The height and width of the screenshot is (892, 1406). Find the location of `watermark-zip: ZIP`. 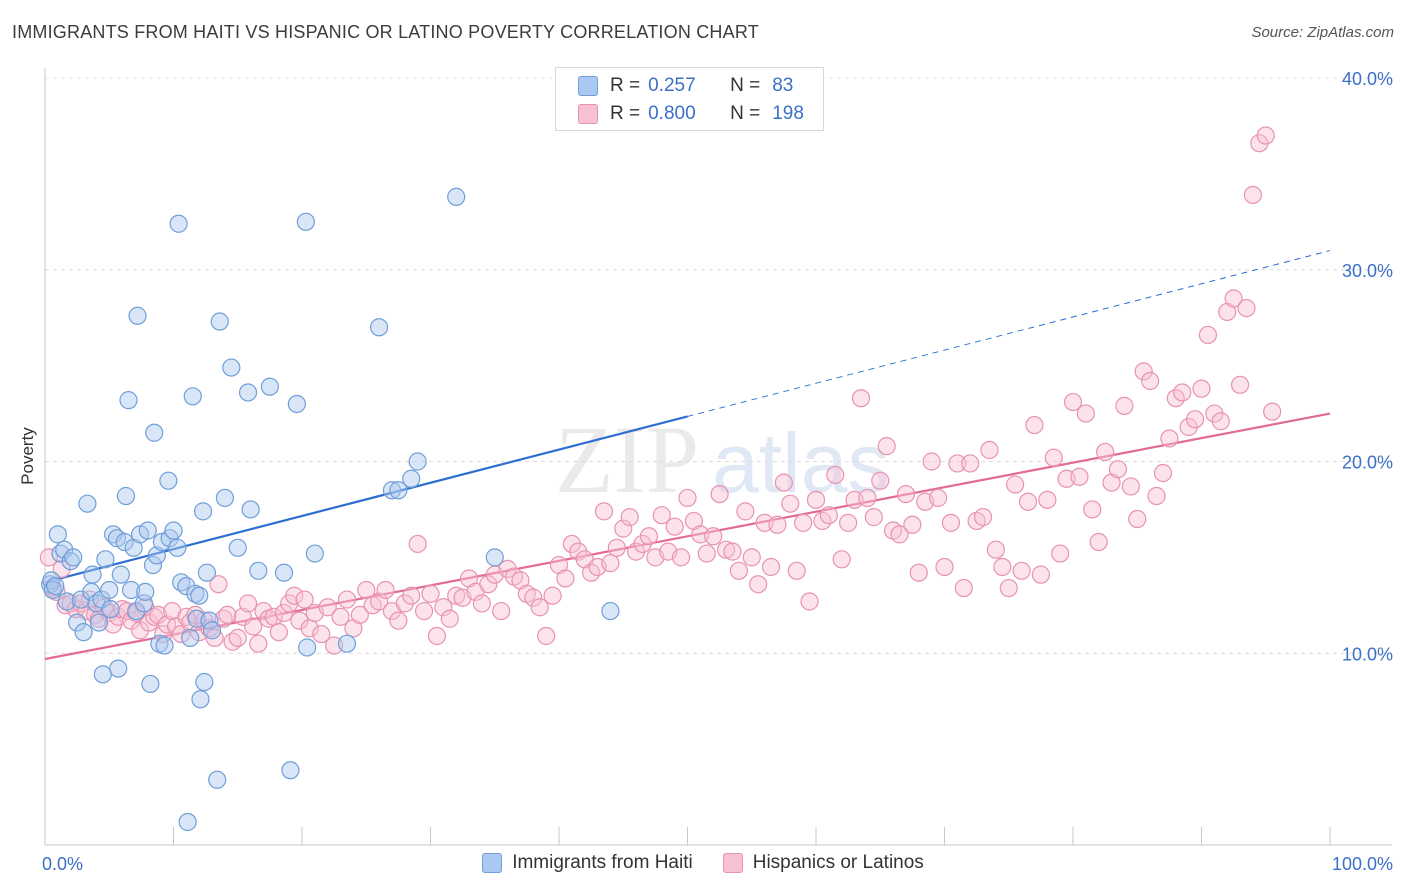

watermark-zip: ZIP is located at coordinates (627, 459).